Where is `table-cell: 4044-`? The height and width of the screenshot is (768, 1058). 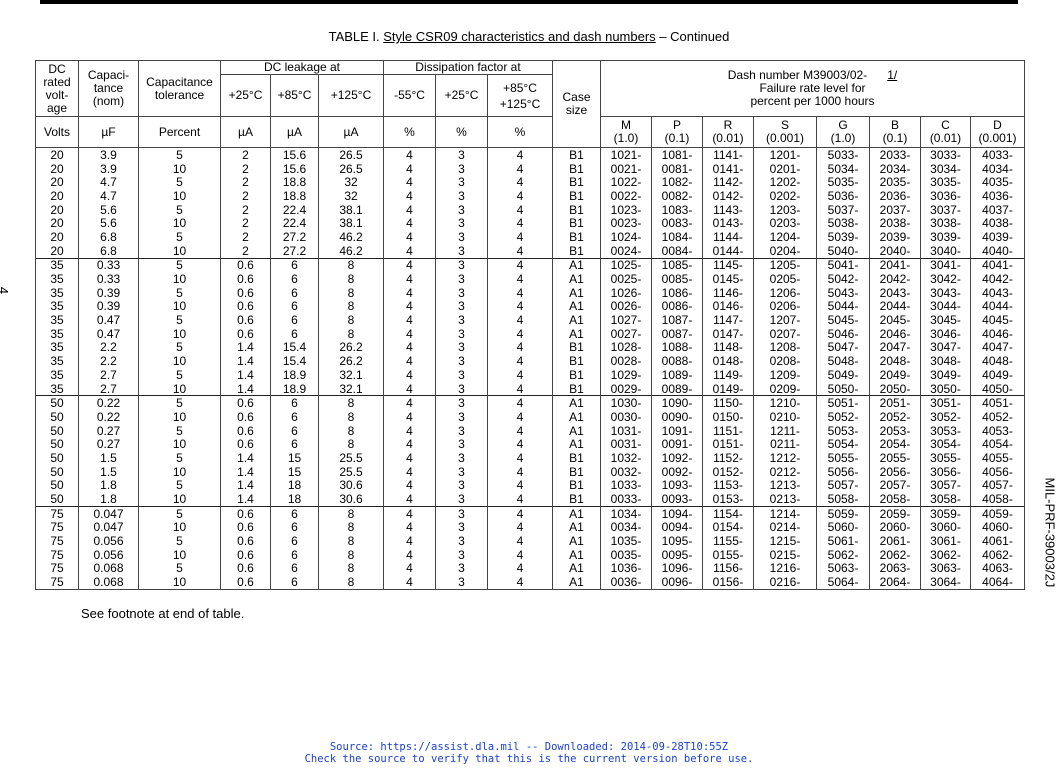 table-cell: 4044- is located at coordinates (997, 306).